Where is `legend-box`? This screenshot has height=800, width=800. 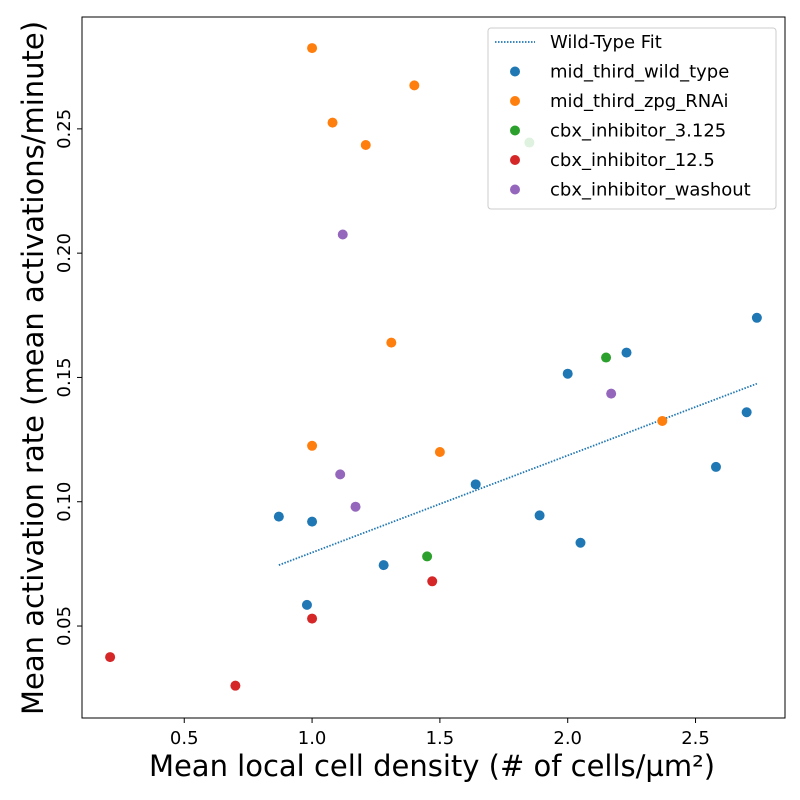 legend-box is located at coordinates (632, 118).